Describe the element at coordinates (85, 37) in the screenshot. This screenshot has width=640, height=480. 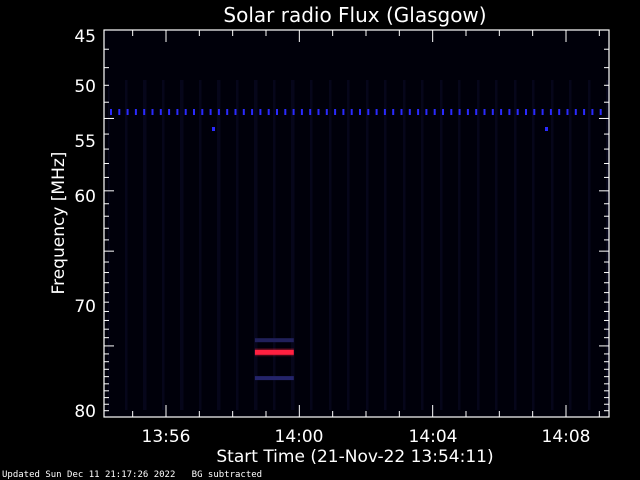
I see `y-tick-label: 45` at that location.